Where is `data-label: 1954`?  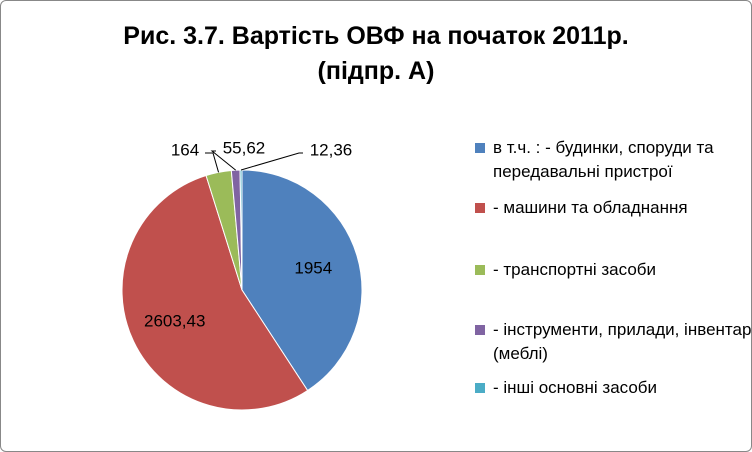
data-label: 1954 is located at coordinates (313, 267).